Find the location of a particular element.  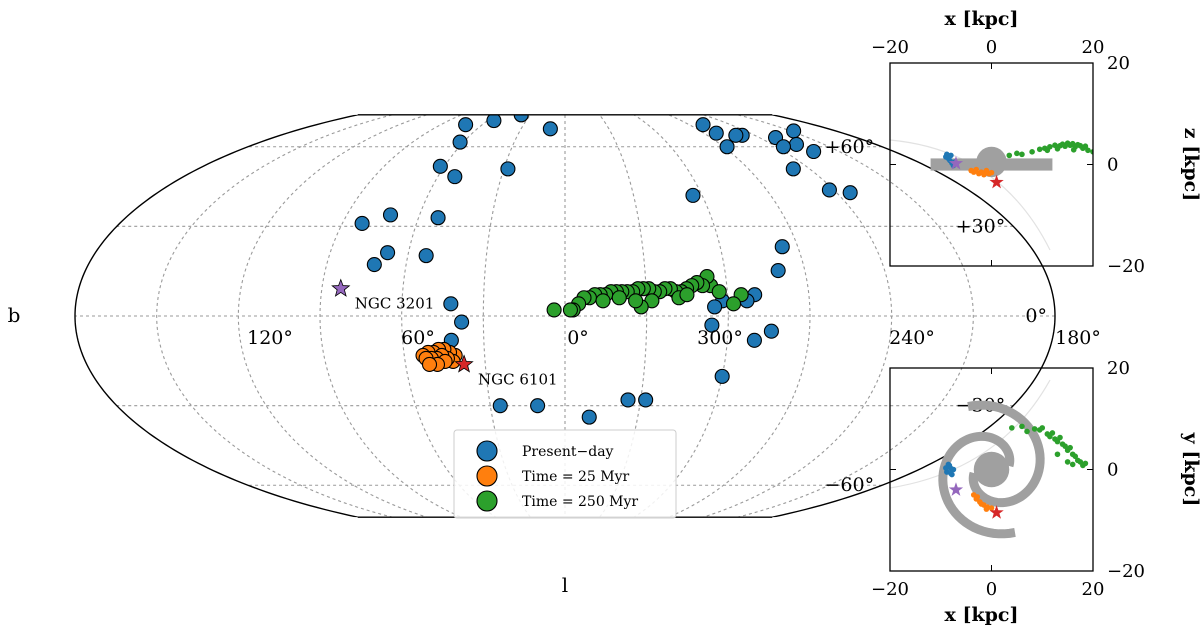

lat-tick-label: −60° is located at coordinates (849, 485).